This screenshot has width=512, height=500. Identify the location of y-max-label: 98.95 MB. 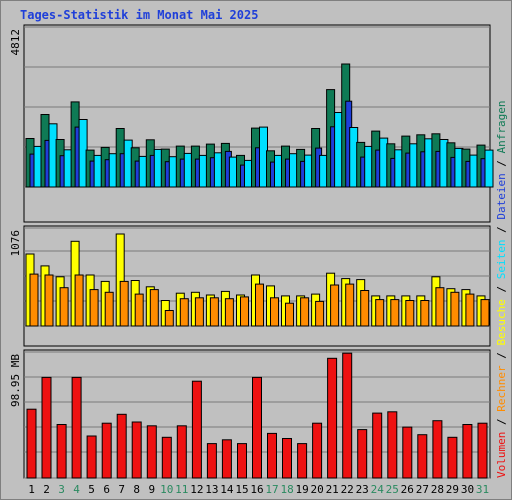
(15, 380).